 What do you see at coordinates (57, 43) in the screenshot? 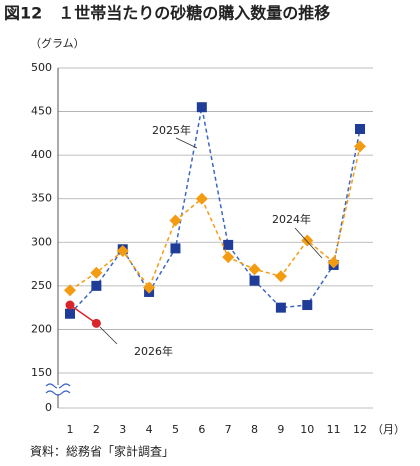
I see `y-unit: （グラム）` at bounding box center [57, 43].